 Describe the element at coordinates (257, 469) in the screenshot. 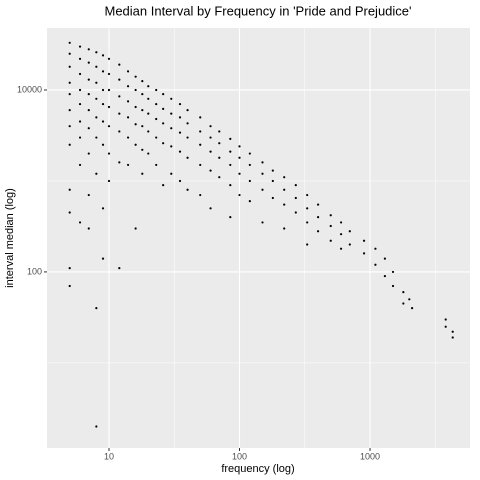

I see `x-axis-title: frequency (log)` at that location.